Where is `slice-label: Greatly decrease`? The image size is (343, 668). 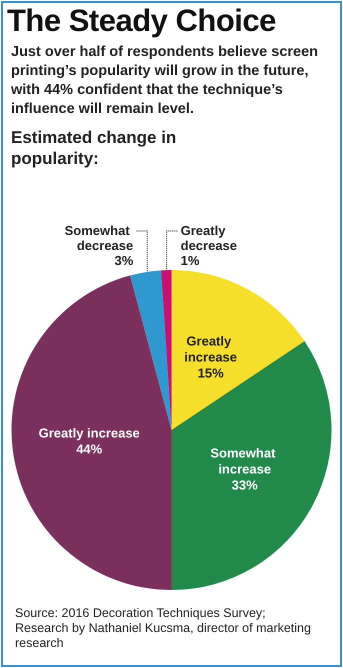
slice-label: Greatly decrease is located at coordinates (209, 238).